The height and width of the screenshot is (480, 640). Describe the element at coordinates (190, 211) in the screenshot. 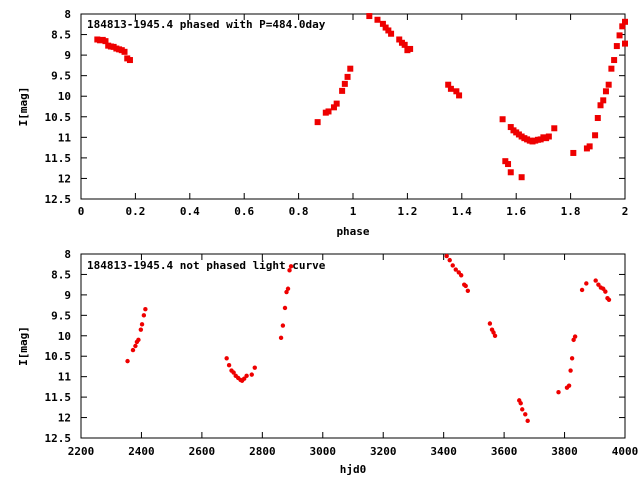

I see `x-tick-label: 0.4` at that location.